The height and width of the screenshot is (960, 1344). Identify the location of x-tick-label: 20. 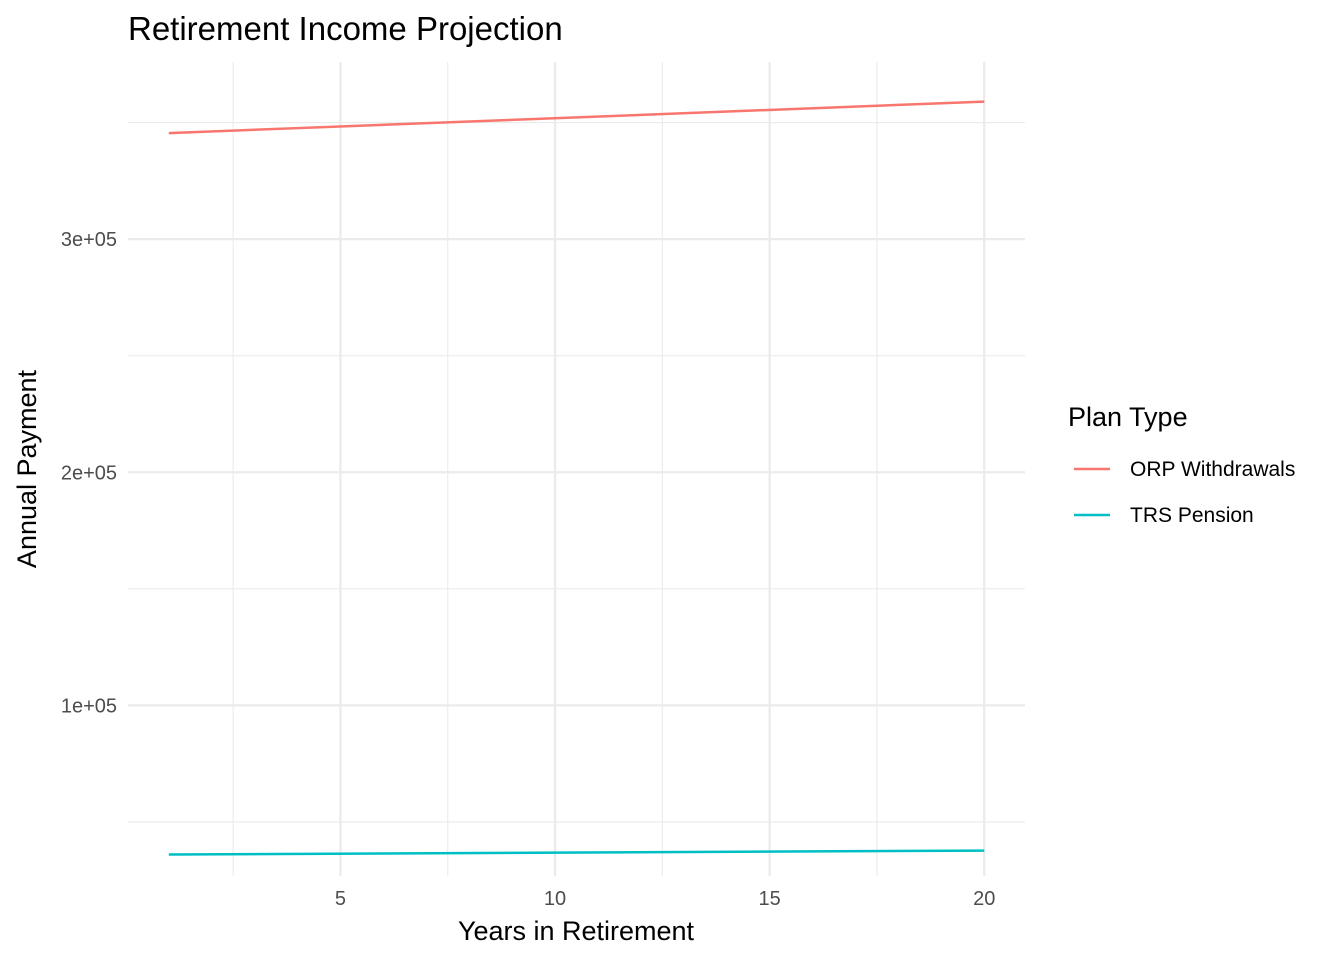
(984, 899).